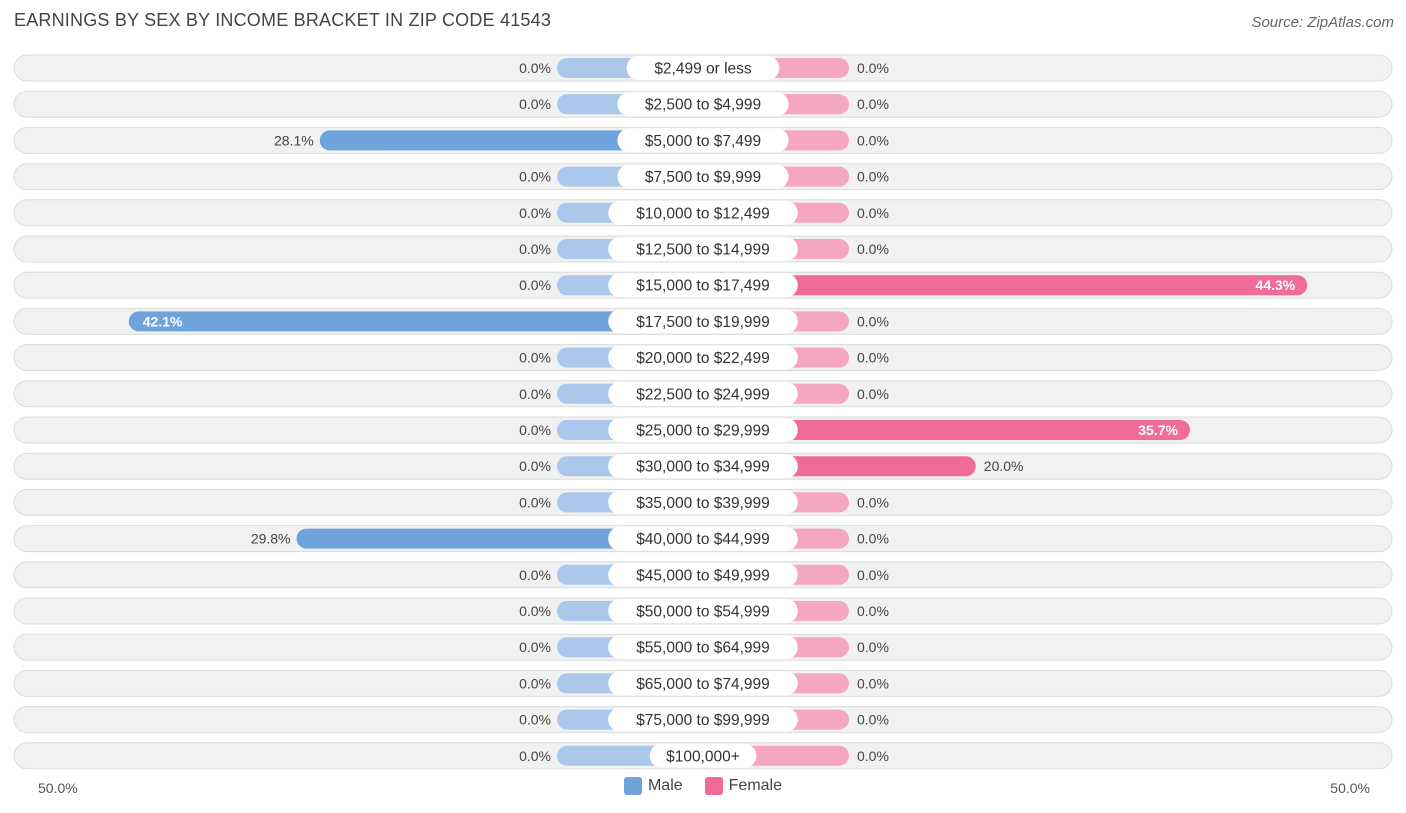 The height and width of the screenshot is (813, 1406). I want to click on category-label: $45,000 to $49,999, so click(703, 575).